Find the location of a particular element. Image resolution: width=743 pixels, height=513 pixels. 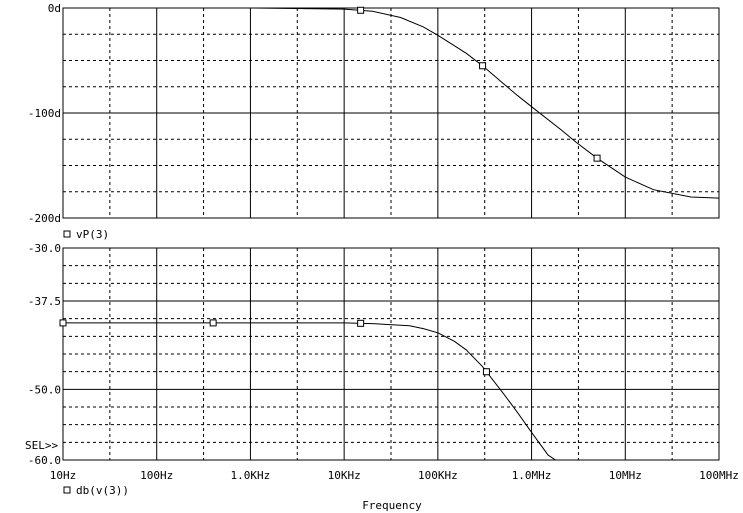

magnitude-legend-label: db(v(3)) is located at coordinates (102, 490).